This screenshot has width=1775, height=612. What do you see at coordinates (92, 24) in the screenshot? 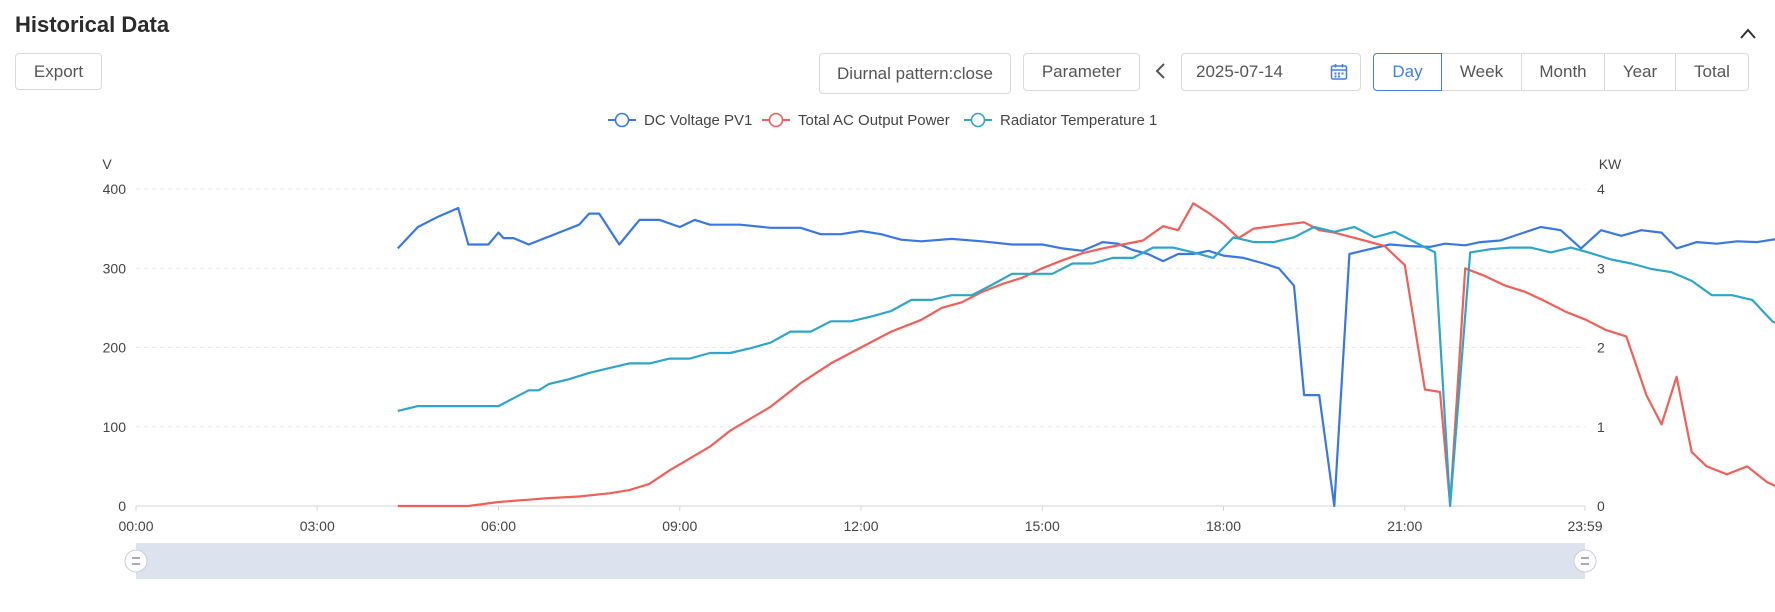
I see `page-title: Historical Data` at bounding box center [92, 24].